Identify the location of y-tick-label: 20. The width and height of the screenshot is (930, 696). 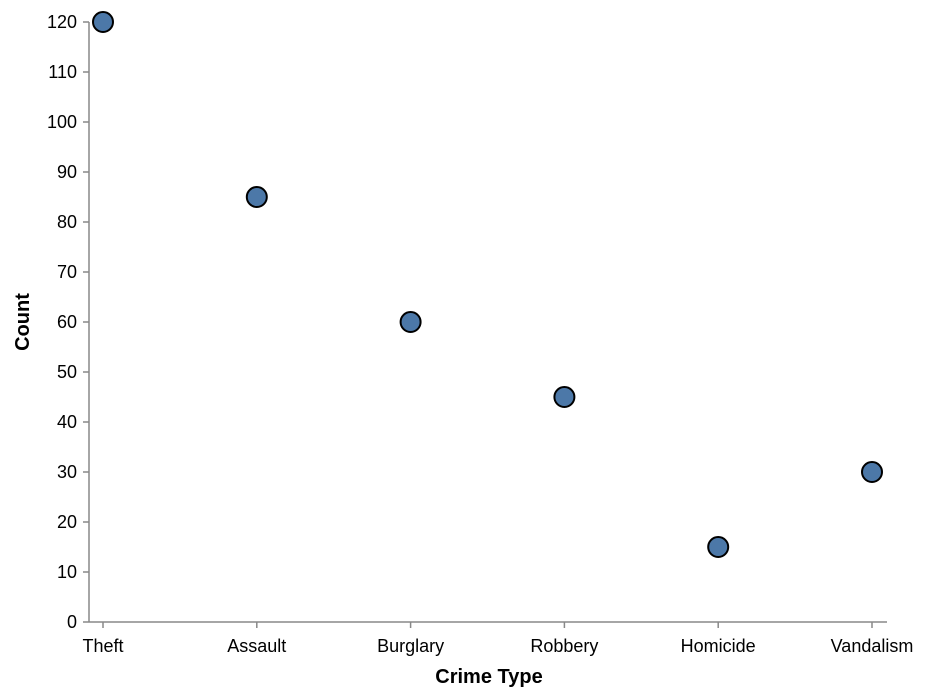
(67, 522).